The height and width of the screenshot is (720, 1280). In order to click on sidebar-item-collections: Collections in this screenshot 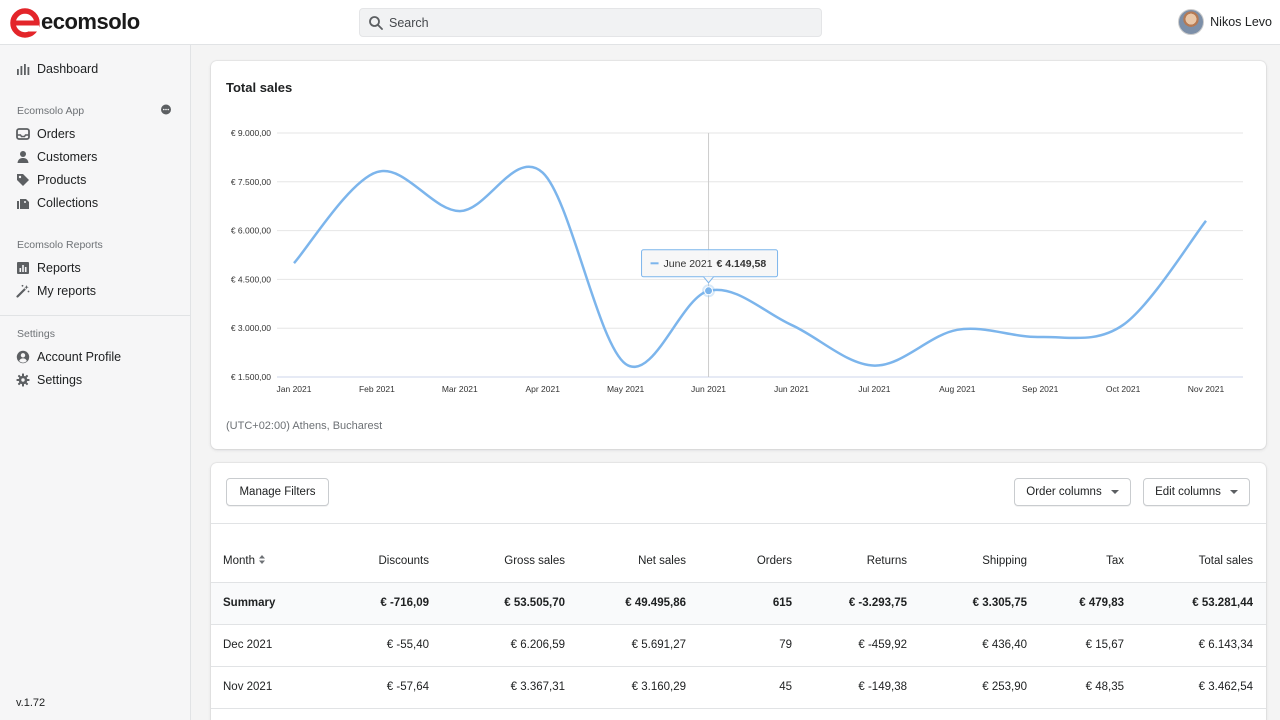, I will do `click(57, 203)`.